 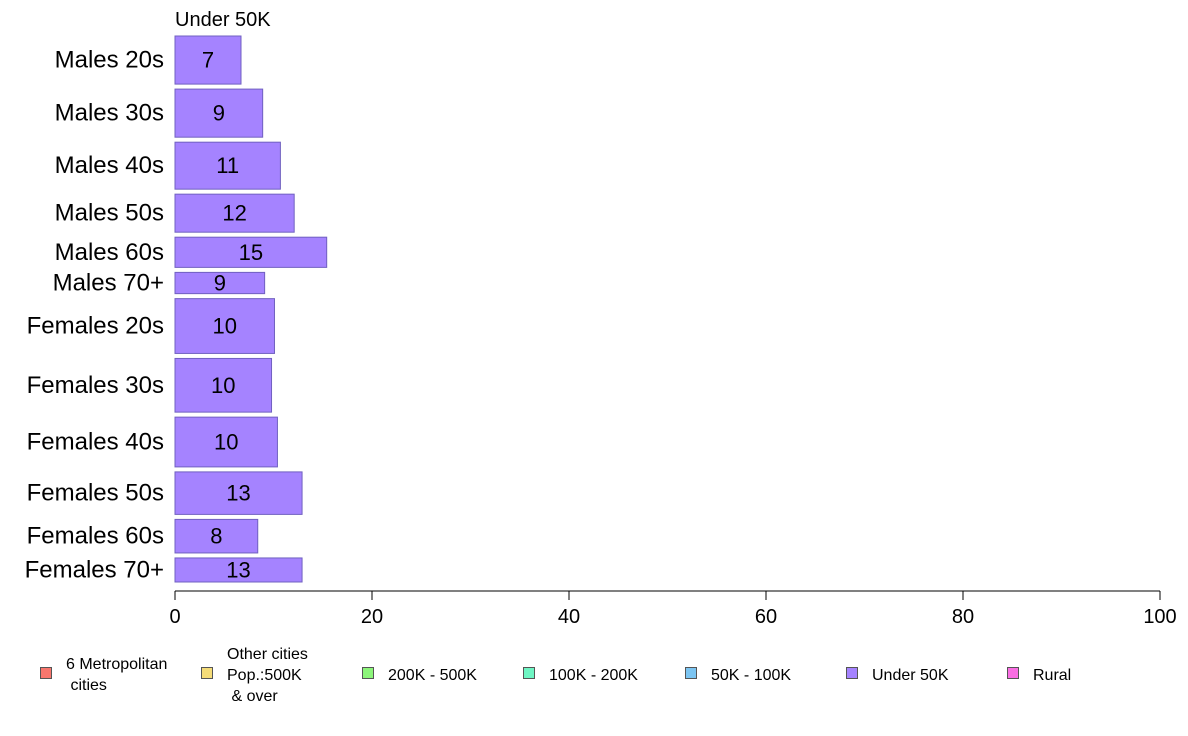 I want to click on x-tick-label: 0, so click(x=174, y=617).